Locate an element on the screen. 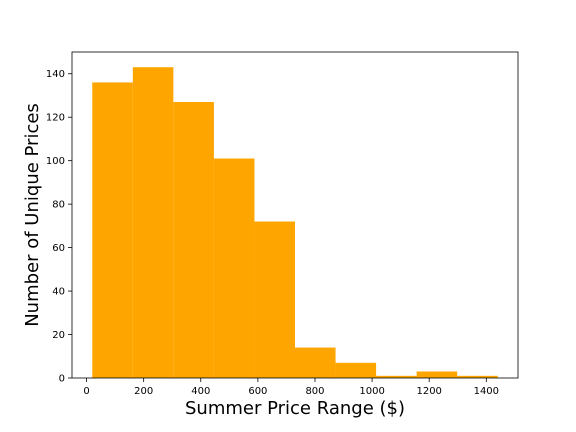 The width and height of the screenshot is (576, 432). x-axis-ticks: 0 200 400 600 800 1000 1200 1400 is located at coordinates (291, 387).